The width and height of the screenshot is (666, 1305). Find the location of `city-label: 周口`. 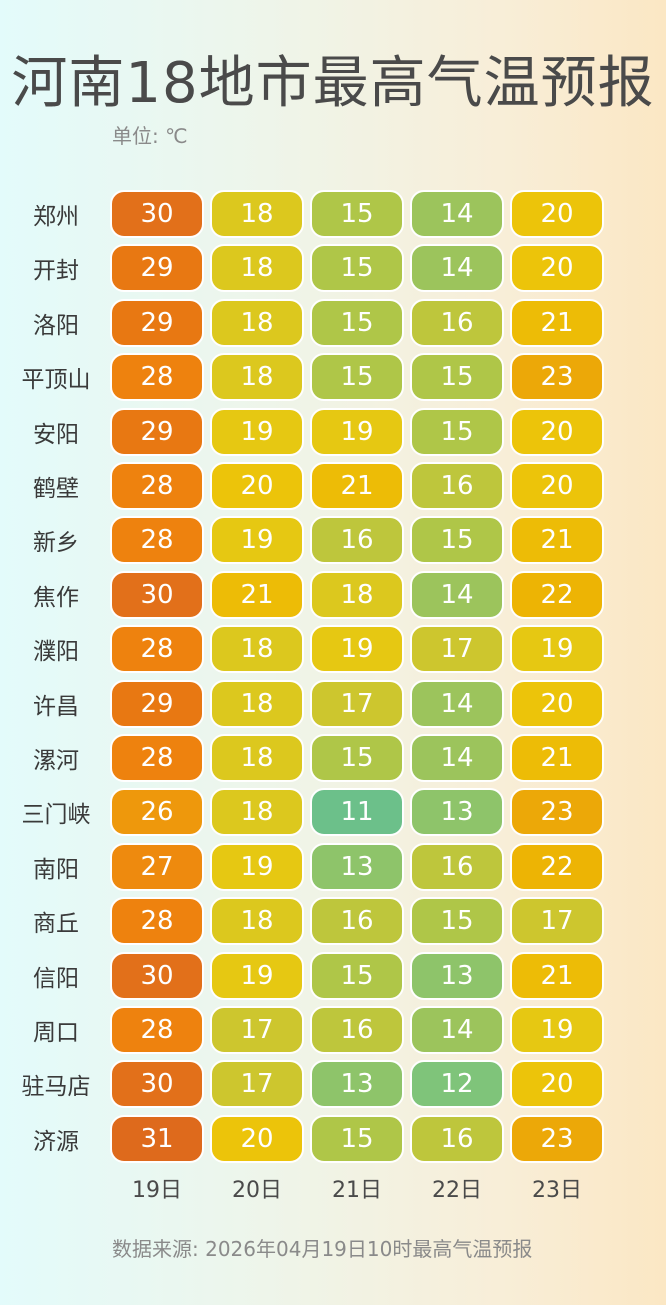

city-label: 周口 is located at coordinates (56, 1033).